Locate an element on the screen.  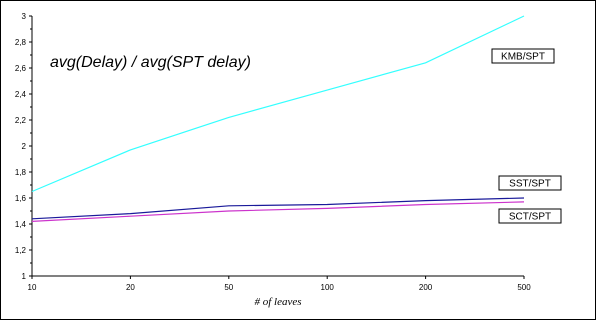
legend-item-sct-spt: SCT/SPT is located at coordinates (530, 216).